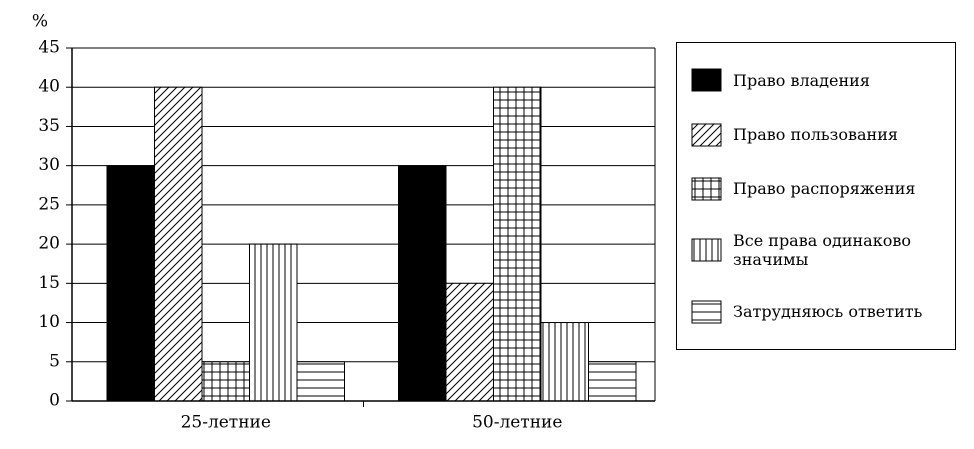 This screenshot has width=974, height=449. I want to click on y-tick-label: 35, so click(49, 126).